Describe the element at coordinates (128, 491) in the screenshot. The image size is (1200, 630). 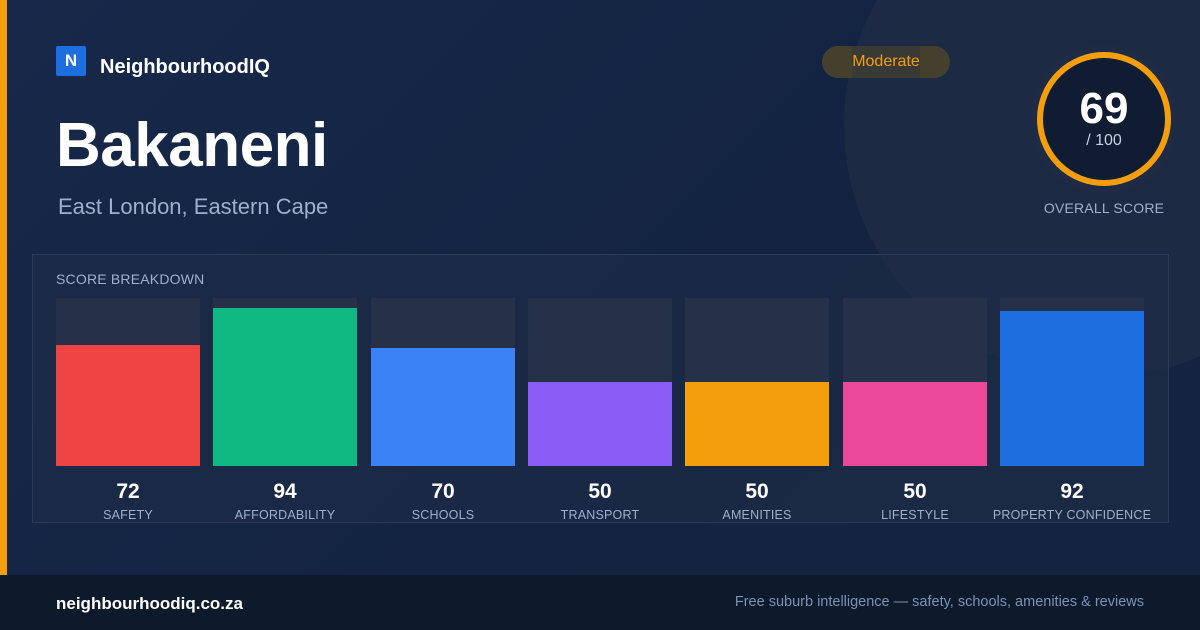
I see `metric-value: 72` at that location.